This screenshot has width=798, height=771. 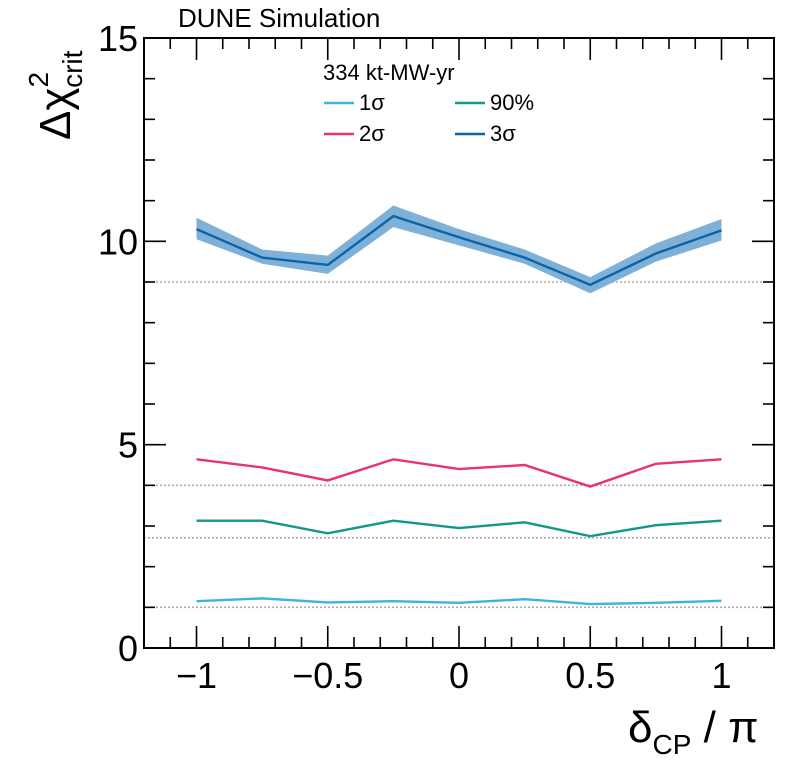 I want to click on x-axis-label: δCP / π, so click(x=693, y=731).